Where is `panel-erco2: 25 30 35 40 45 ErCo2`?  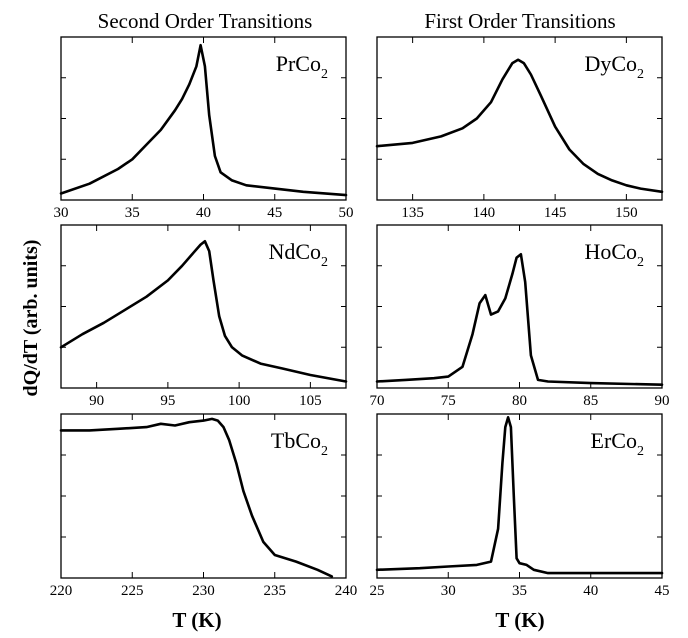 panel-erco2: 25 30 35 40 45 ErCo2 is located at coordinates (520, 506).